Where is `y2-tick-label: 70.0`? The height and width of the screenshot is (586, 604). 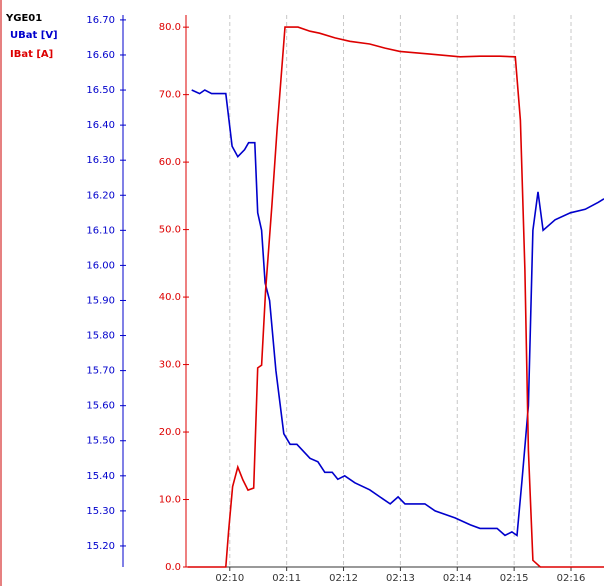 y2-tick-label: 70.0 is located at coordinates (170, 95).